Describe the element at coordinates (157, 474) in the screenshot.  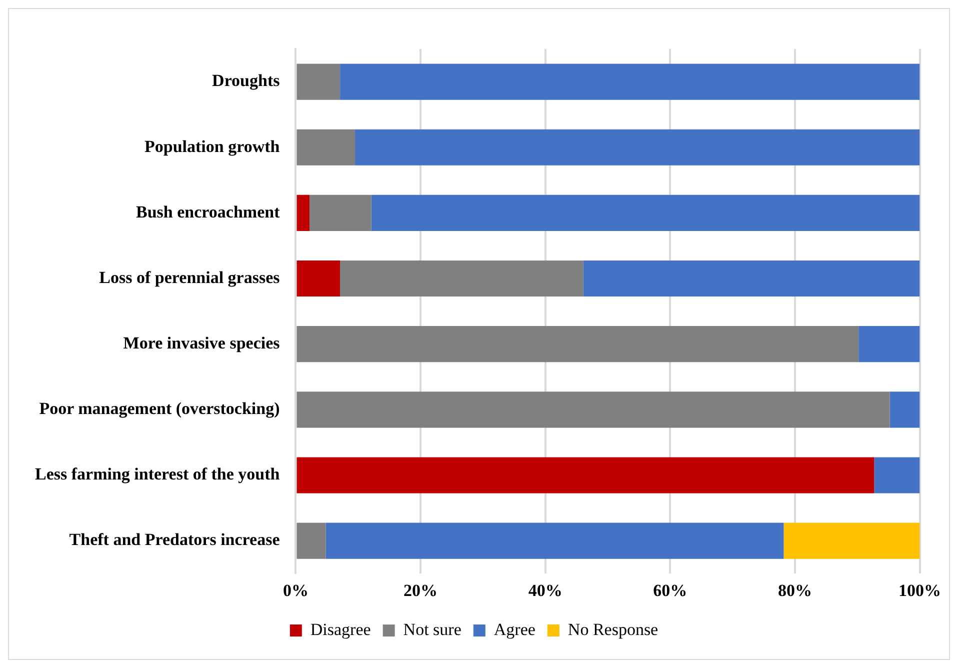
I see `y-tick-label: Less farming interest of the youth` at that location.